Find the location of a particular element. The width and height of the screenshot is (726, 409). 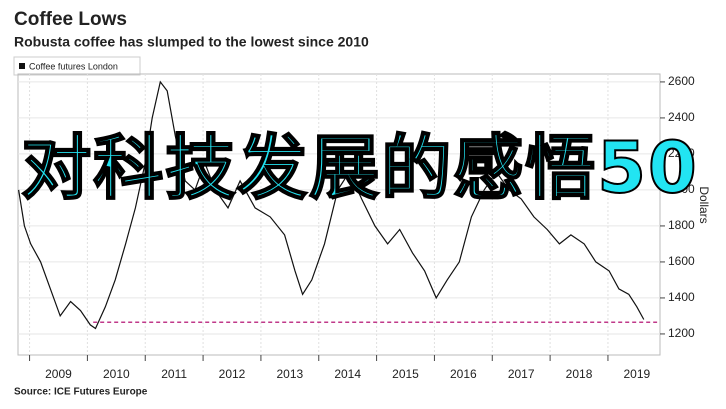

y-tick-label: 1800 is located at coordinates (681, 225).